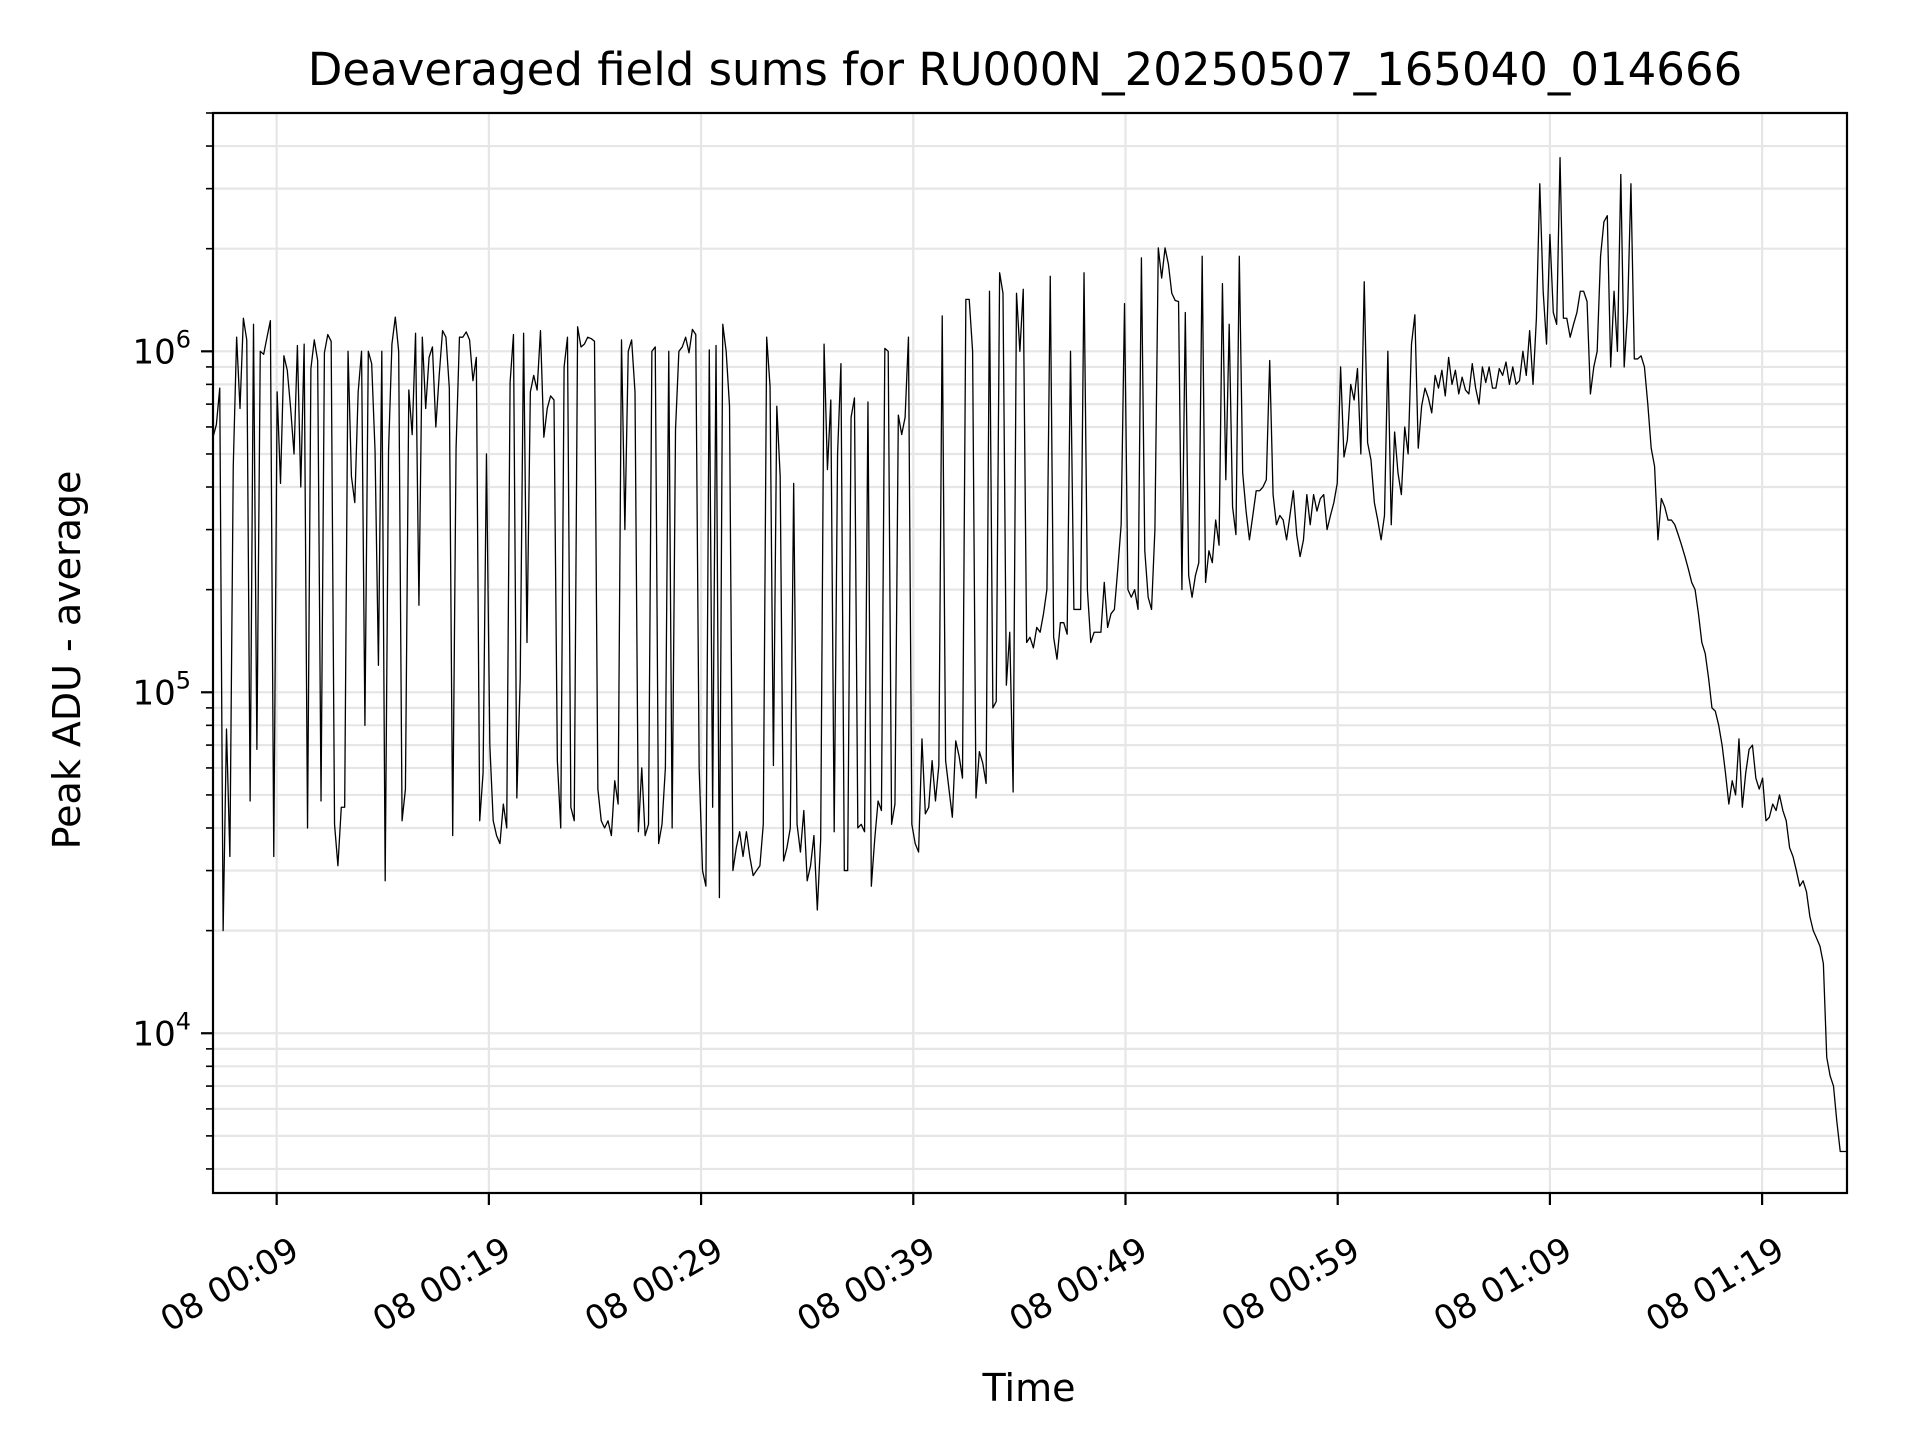 Image resolution: width=1920 pixels, height=1440 pixels. Describe the element at coordinates (866, 1285) in the screenshot. I see `x-tick-label: 08 00:39` at that location.